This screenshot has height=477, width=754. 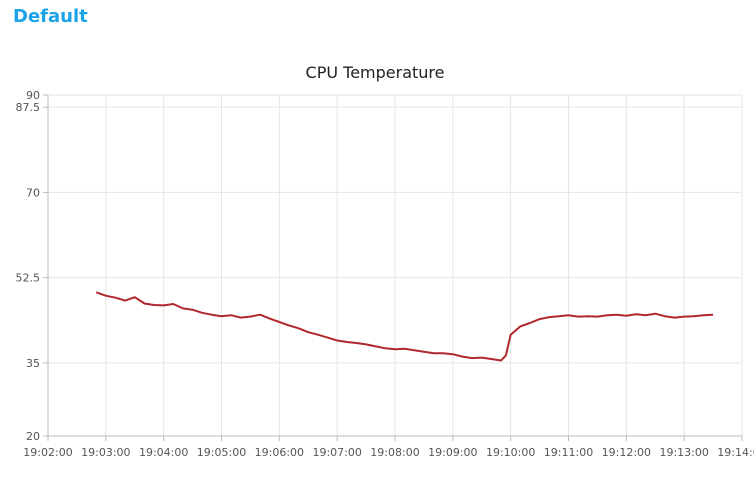 I want to click on x-tick-label: 19:13:00, so click(x=683, y=452).